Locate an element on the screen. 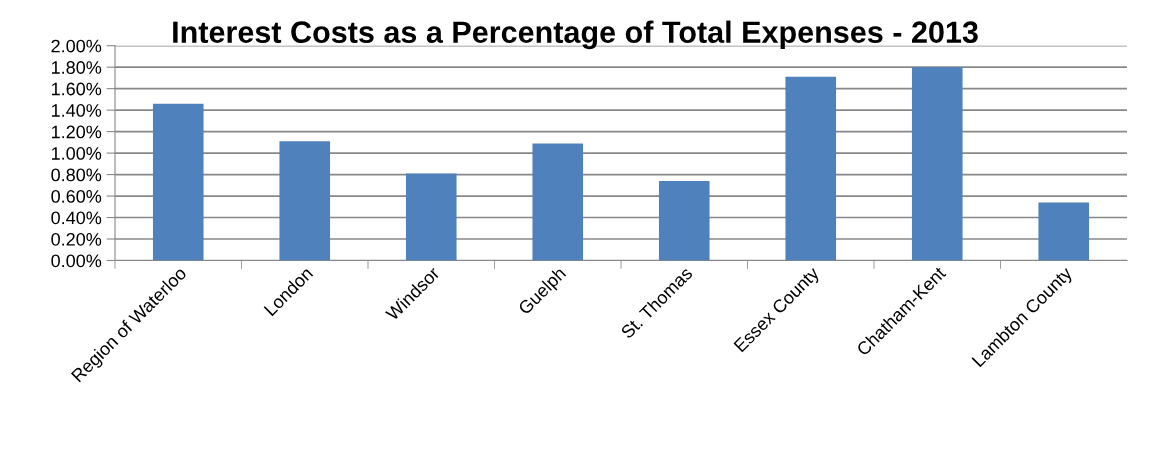 The height and width of the screenshot is (457, 1150). y-tick-label: 1.80% is located at coordinates (76, 67).